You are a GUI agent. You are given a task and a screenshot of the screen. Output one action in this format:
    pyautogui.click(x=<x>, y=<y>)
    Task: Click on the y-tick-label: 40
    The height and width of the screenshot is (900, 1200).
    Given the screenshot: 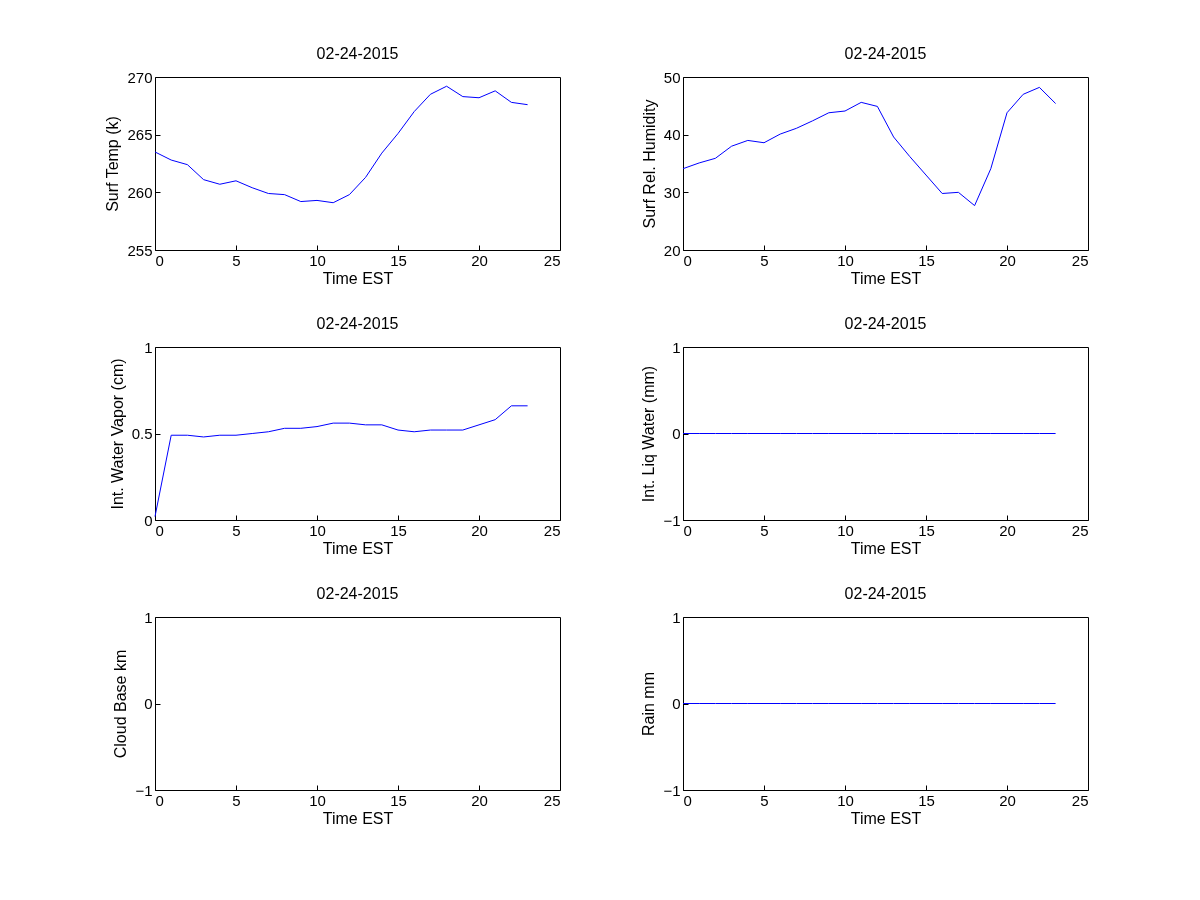 What is the action you would take?
    pyautogui.click(x=672, y=135)
    